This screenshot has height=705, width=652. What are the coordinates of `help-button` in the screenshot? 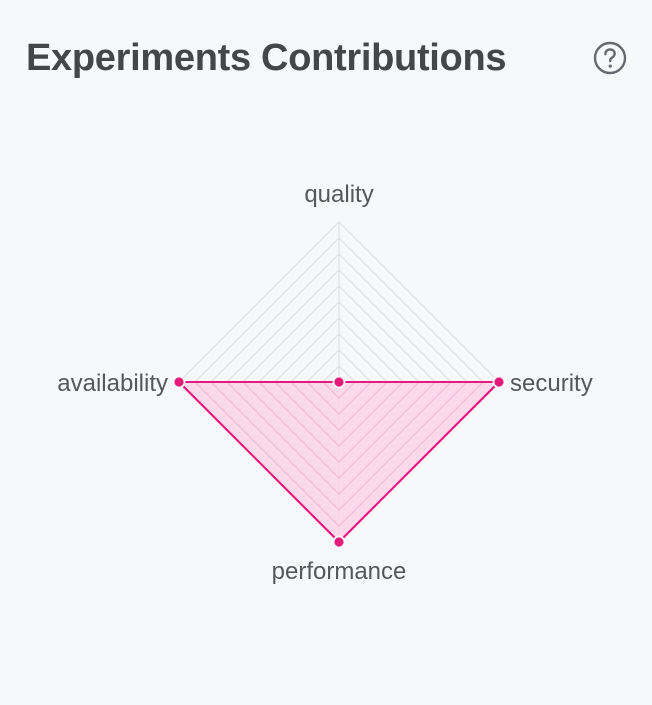 It's located at (610, 58).